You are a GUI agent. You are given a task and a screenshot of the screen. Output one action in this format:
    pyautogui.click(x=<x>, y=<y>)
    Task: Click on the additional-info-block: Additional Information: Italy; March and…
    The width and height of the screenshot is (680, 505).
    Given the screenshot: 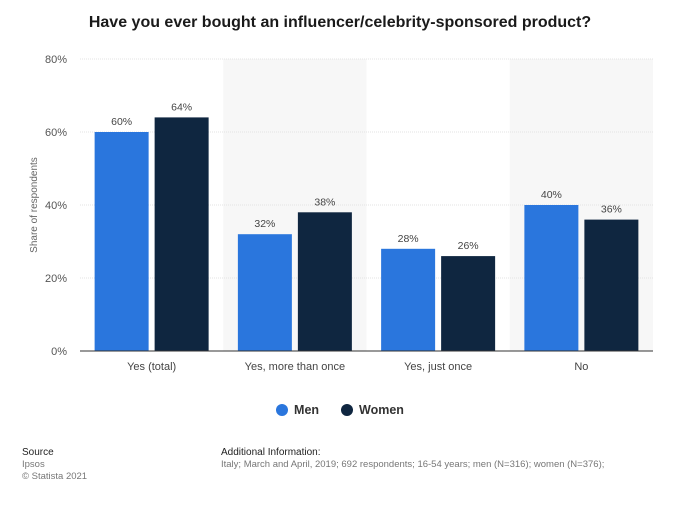 What is the action you would take?
    pyautogui.click(x=412, y=459)
    